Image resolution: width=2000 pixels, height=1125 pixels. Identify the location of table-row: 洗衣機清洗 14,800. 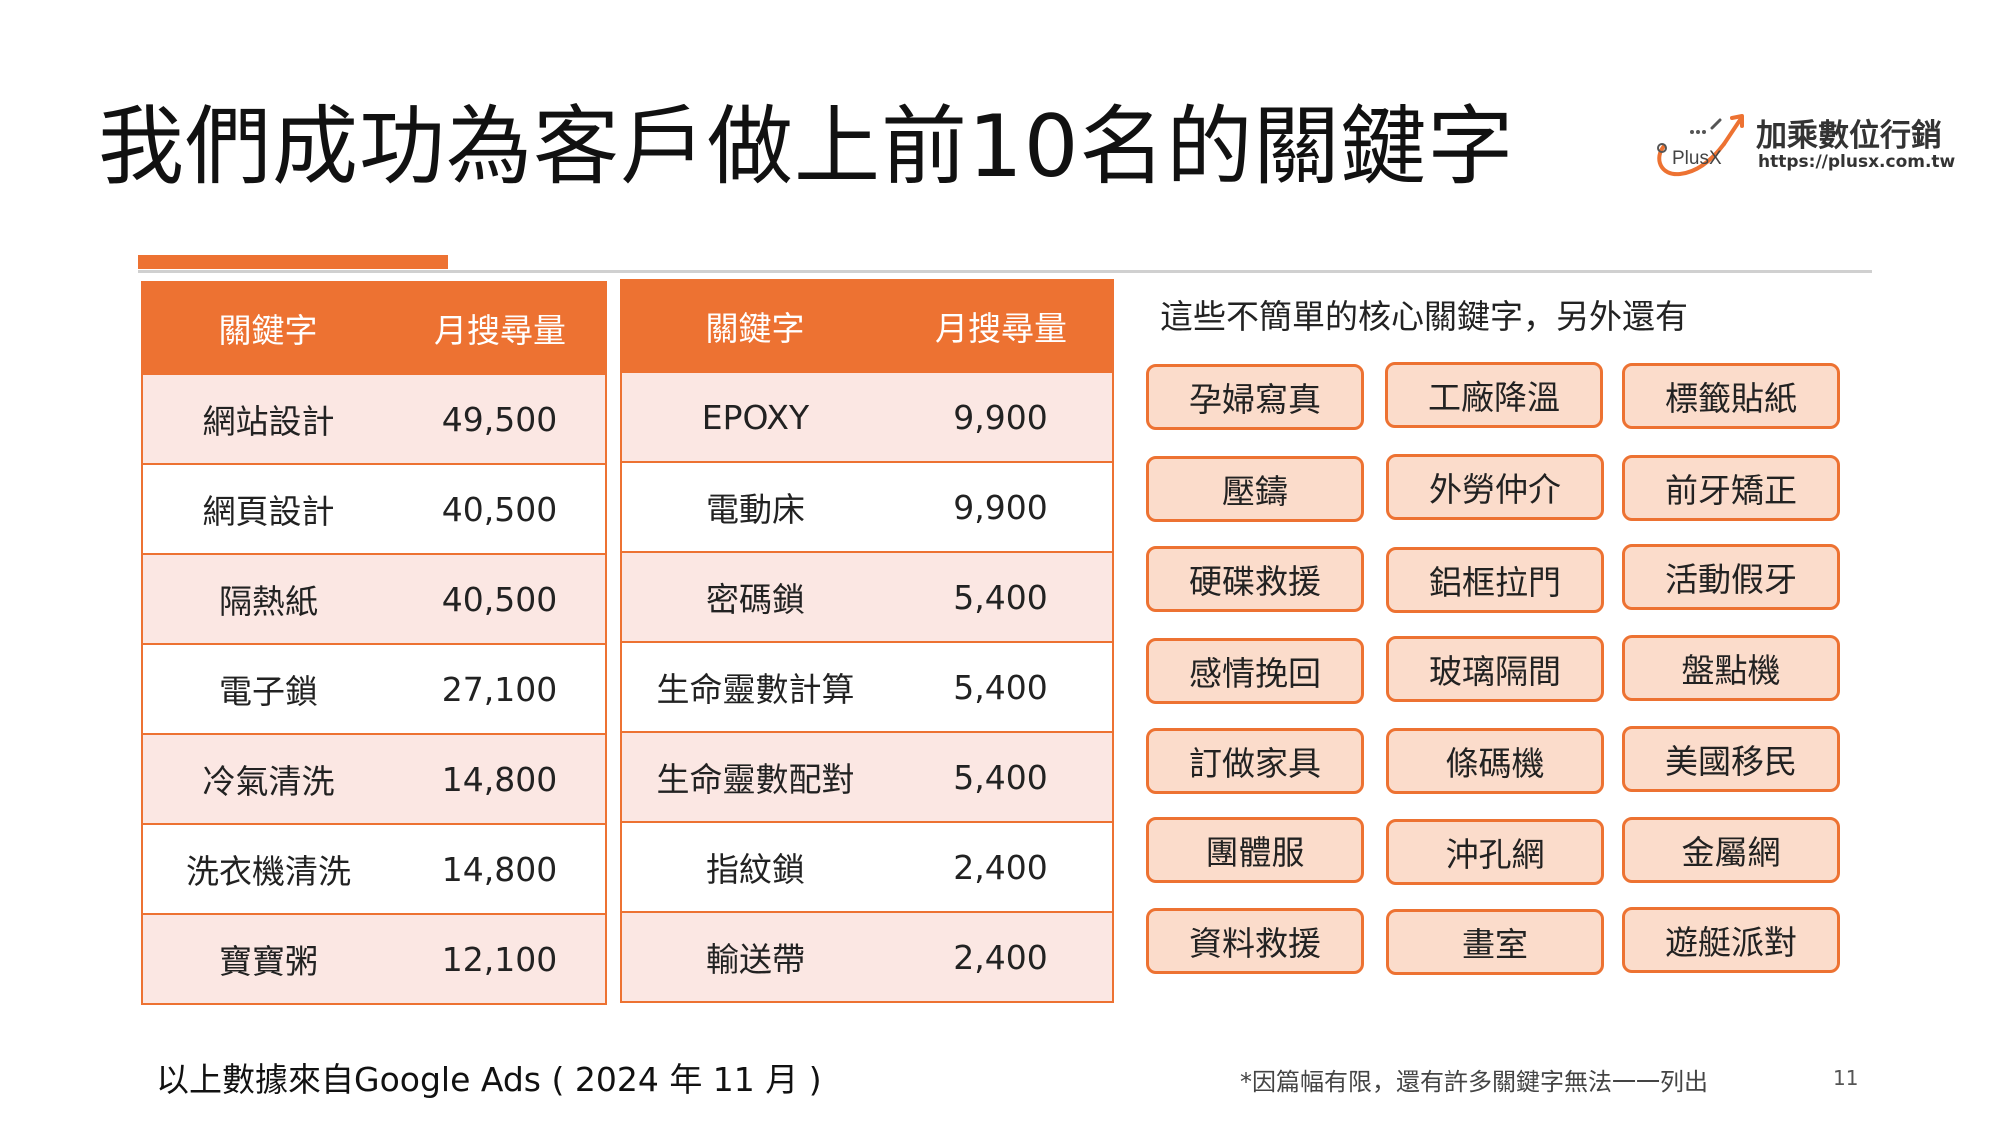
(374, 869).